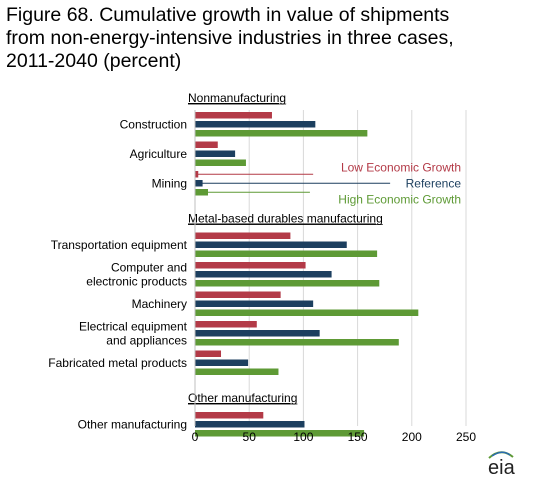 This screenshot has height=486, width=534. What do you see at coordinates (250, 437) in the screenshot?
I see `x-tick-label: 50` at bounding box center [250, 437].